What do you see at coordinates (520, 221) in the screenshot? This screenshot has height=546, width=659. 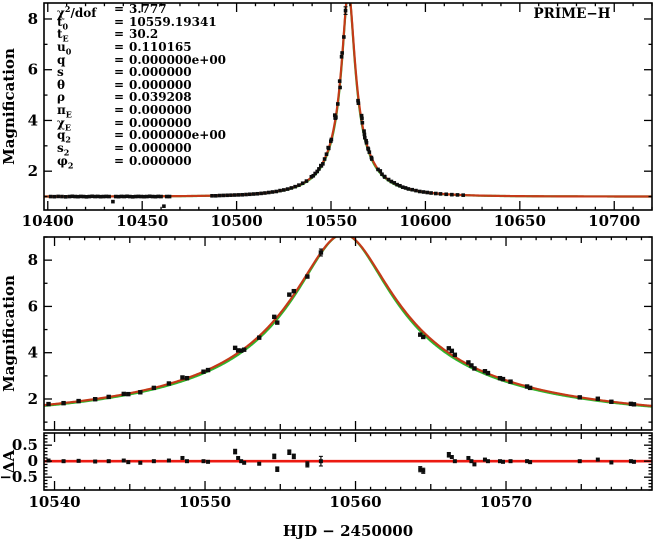 I see `x-tick-label: 10650` at bounding box center [520, 221].